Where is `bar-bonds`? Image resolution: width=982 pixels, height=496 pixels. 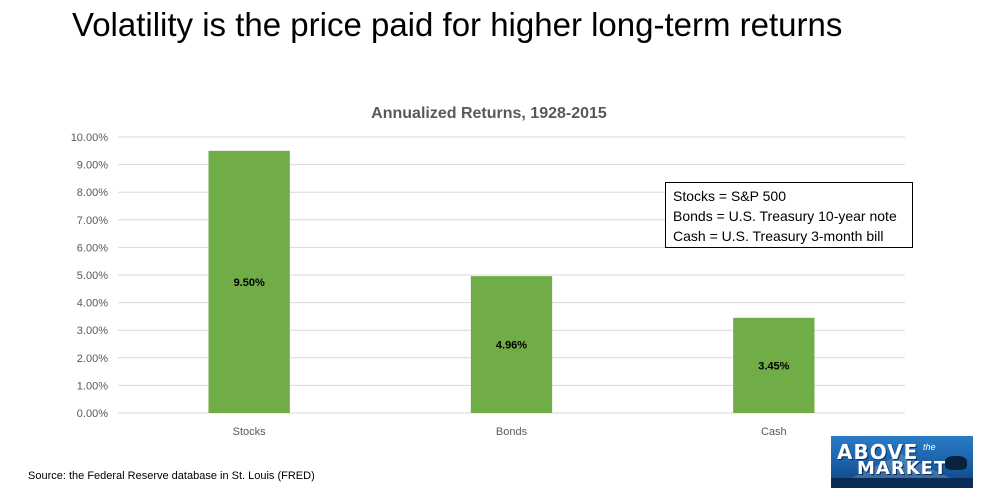
bar-bonds is located at coordinates (511, 344).